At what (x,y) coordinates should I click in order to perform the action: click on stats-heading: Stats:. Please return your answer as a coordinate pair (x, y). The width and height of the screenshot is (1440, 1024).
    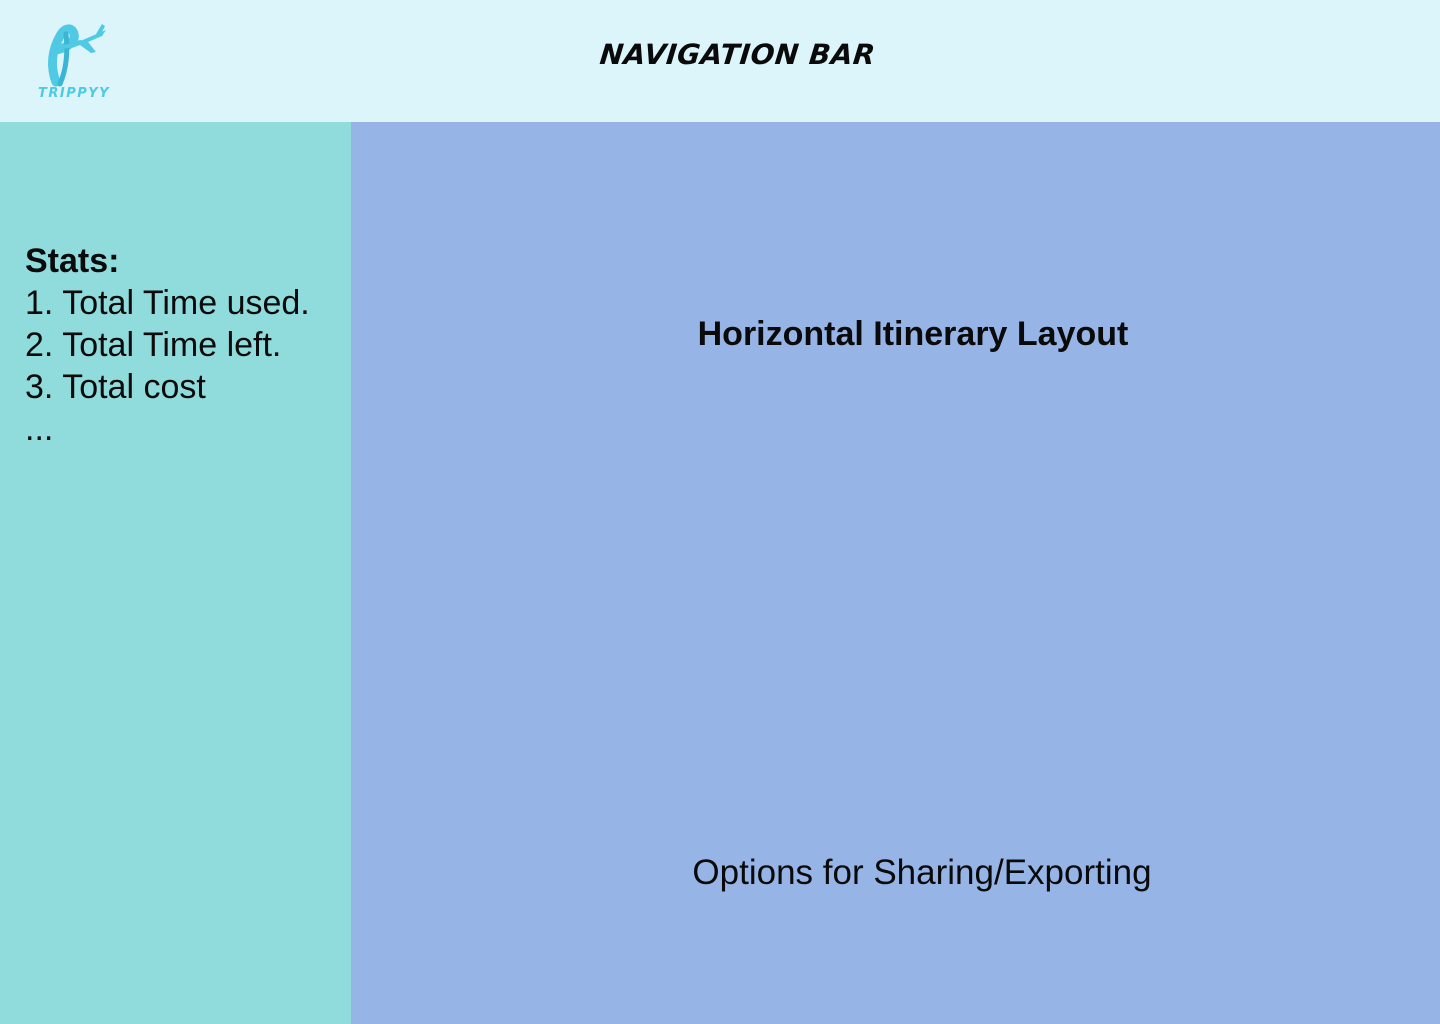
    Looking at the image, I should click on (72, 261).